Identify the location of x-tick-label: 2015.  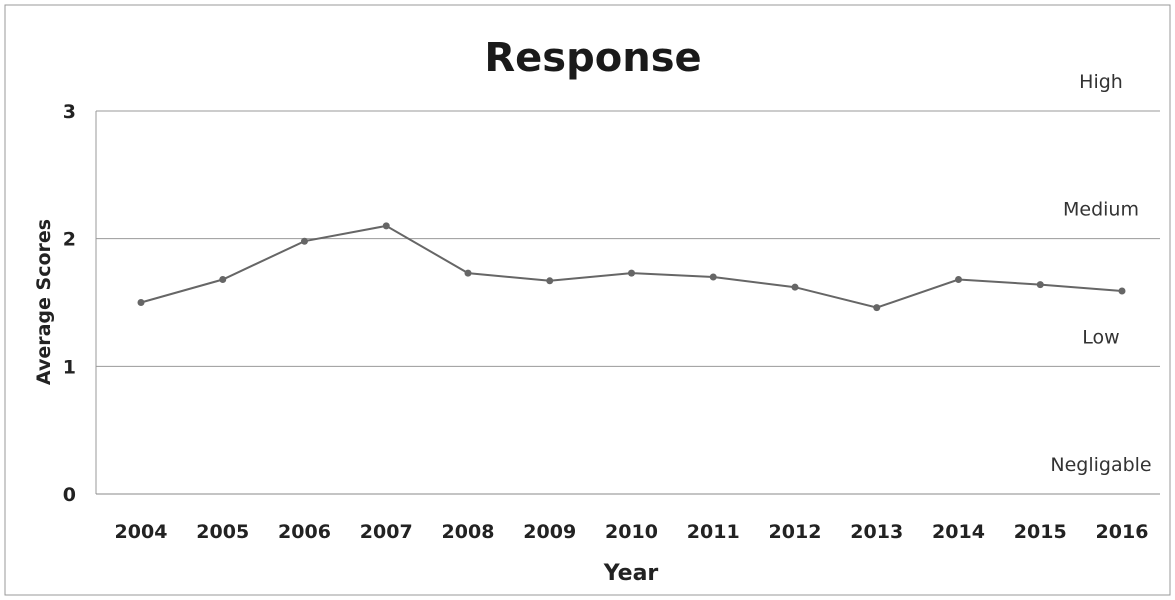
(1040, 532).